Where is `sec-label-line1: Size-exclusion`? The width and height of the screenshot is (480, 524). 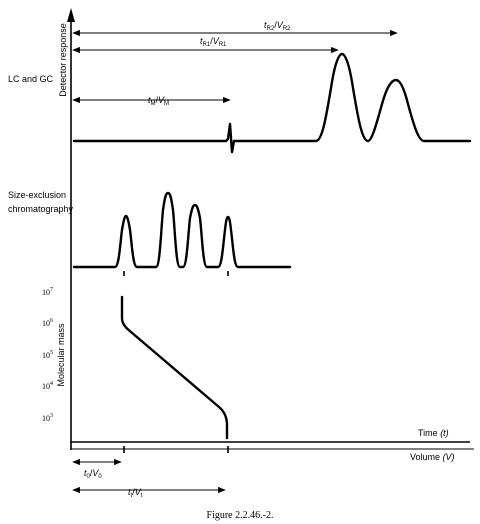
sec-label-line1: Size-exclusion is located at coordinates (37, 195).